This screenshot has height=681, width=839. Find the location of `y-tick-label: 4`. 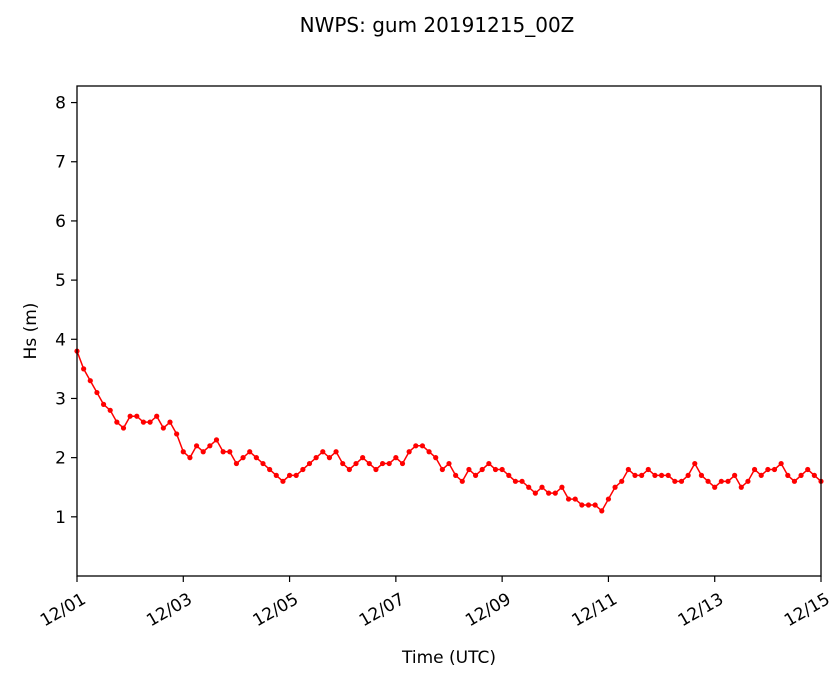

y-tick-label: 4 is located at coordinates (60, 340).